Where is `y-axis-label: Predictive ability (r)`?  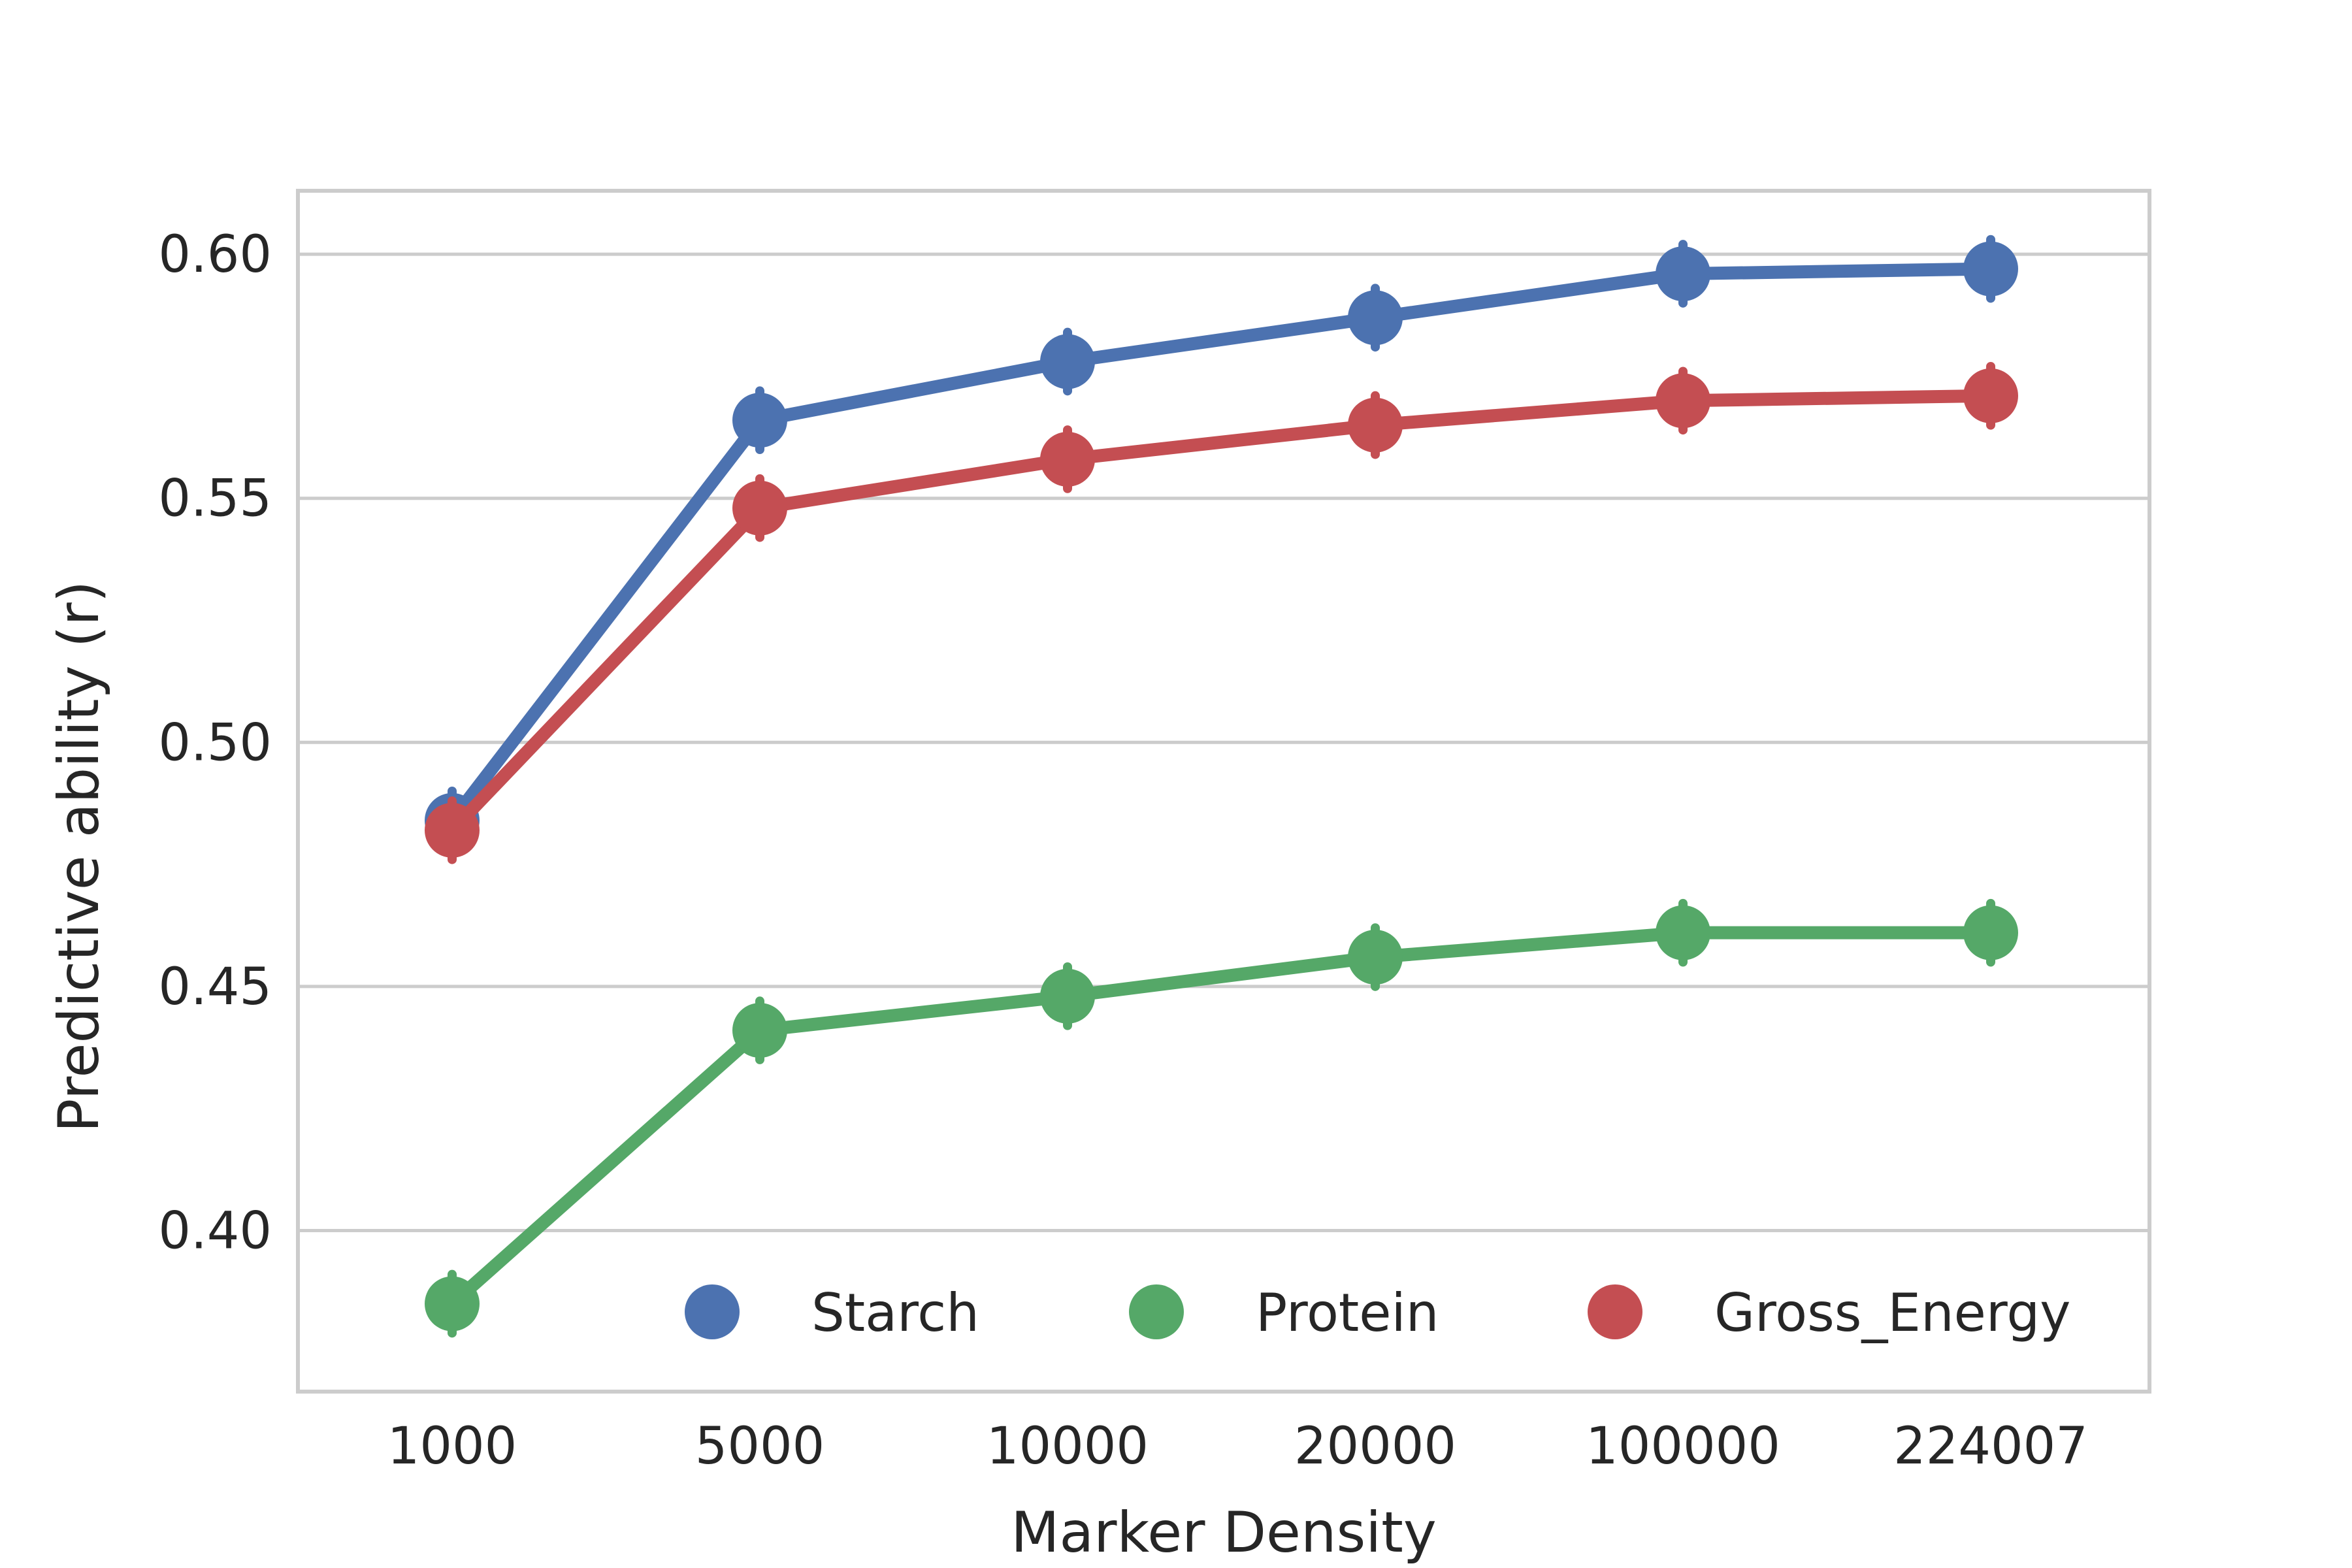 y-axis-label: Predictive ability (r) is located at coordinates (79, 857).